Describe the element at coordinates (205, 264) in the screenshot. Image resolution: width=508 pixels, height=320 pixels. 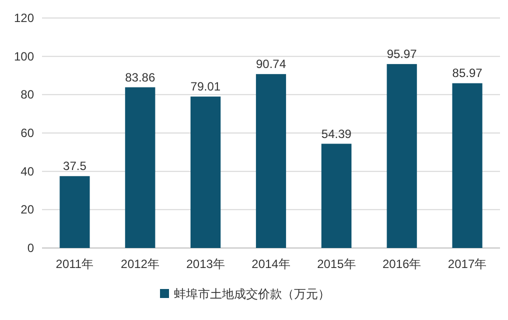
I see `x-tick-label: 2013年` at that location.